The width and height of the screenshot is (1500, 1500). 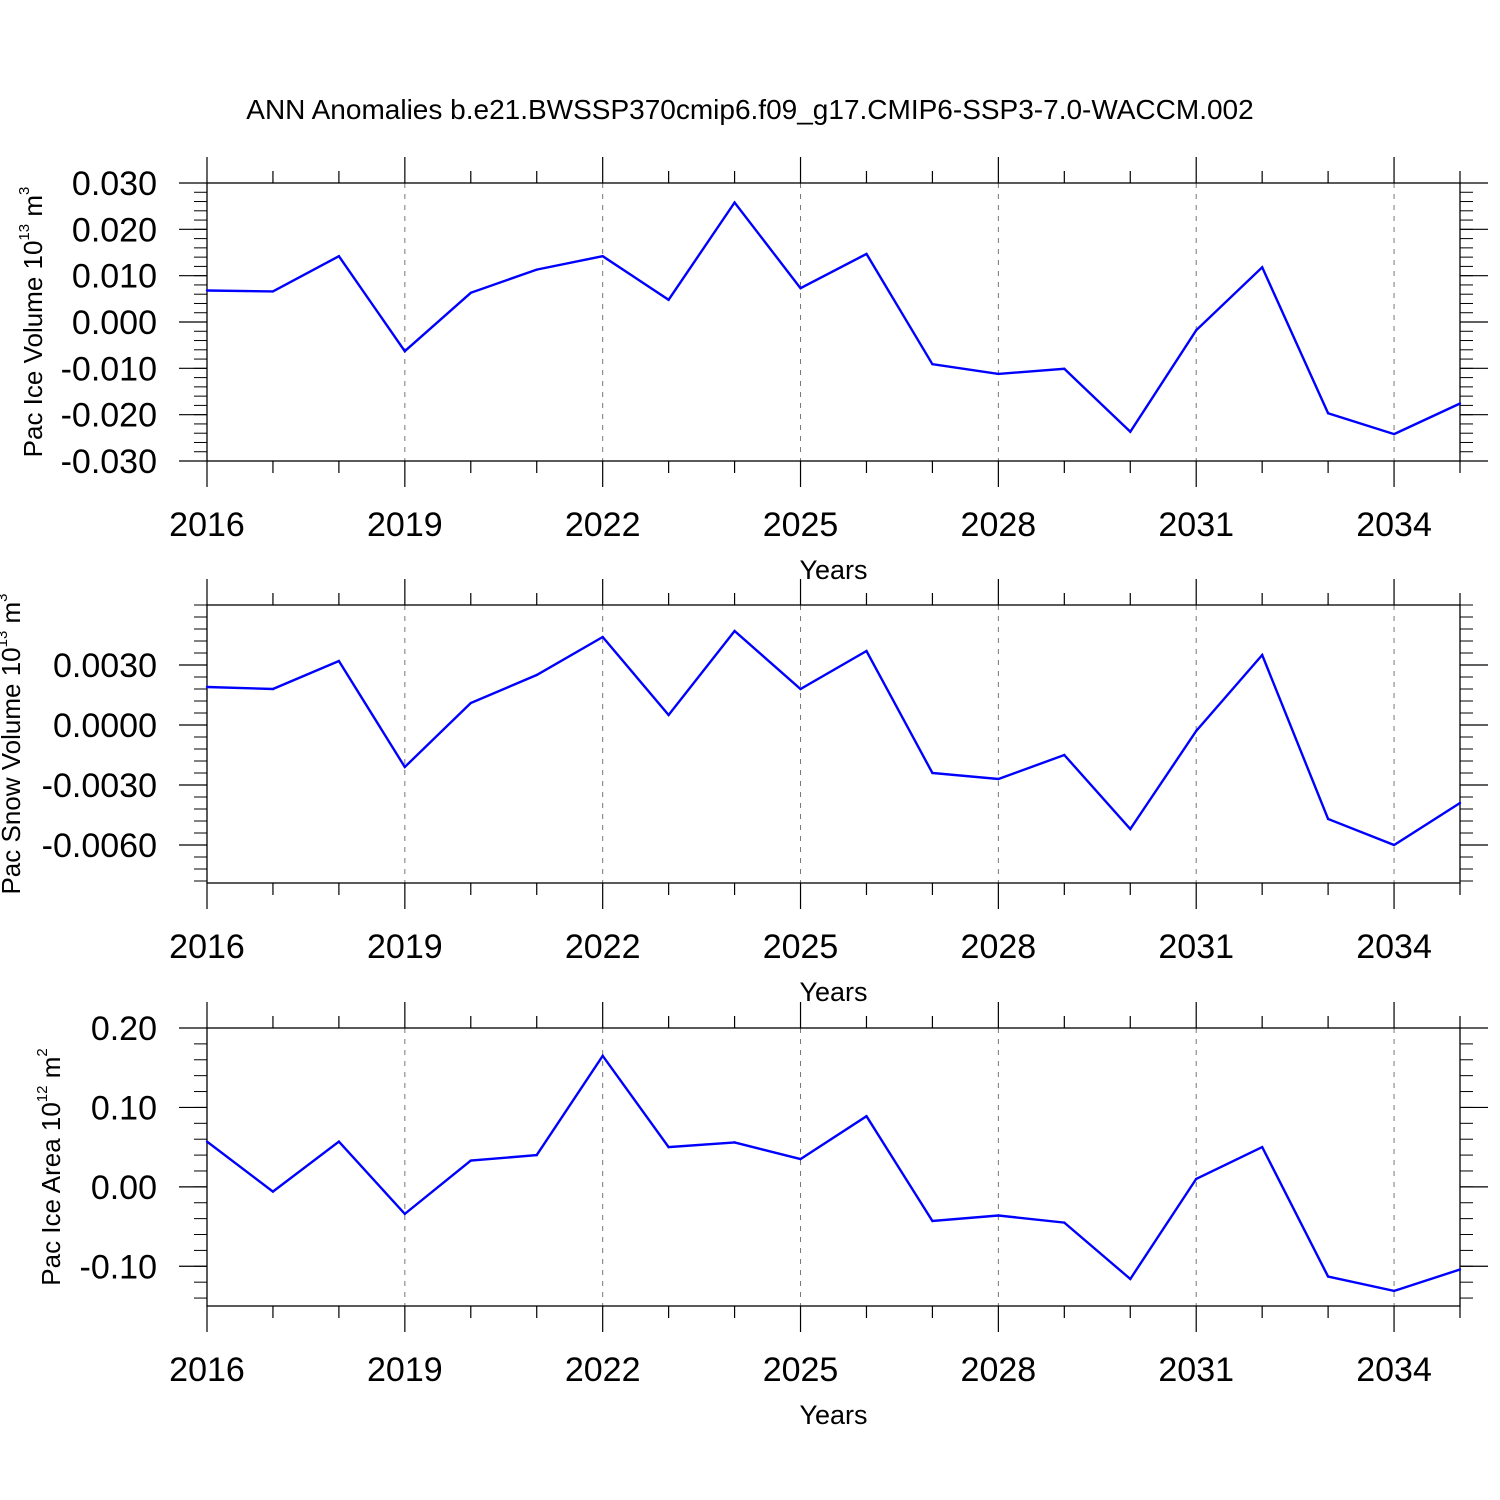 I want to click on y-axis-label: Pac Ice Area 1012 m2, so click(x=50, y=1166).